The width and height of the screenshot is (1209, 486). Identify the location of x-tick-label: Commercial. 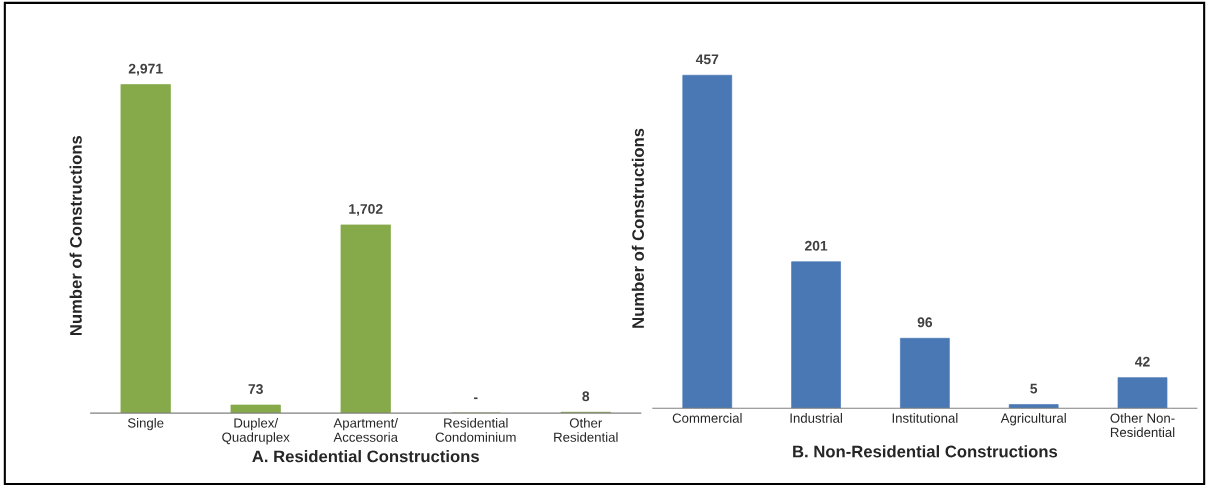
(707, 418).